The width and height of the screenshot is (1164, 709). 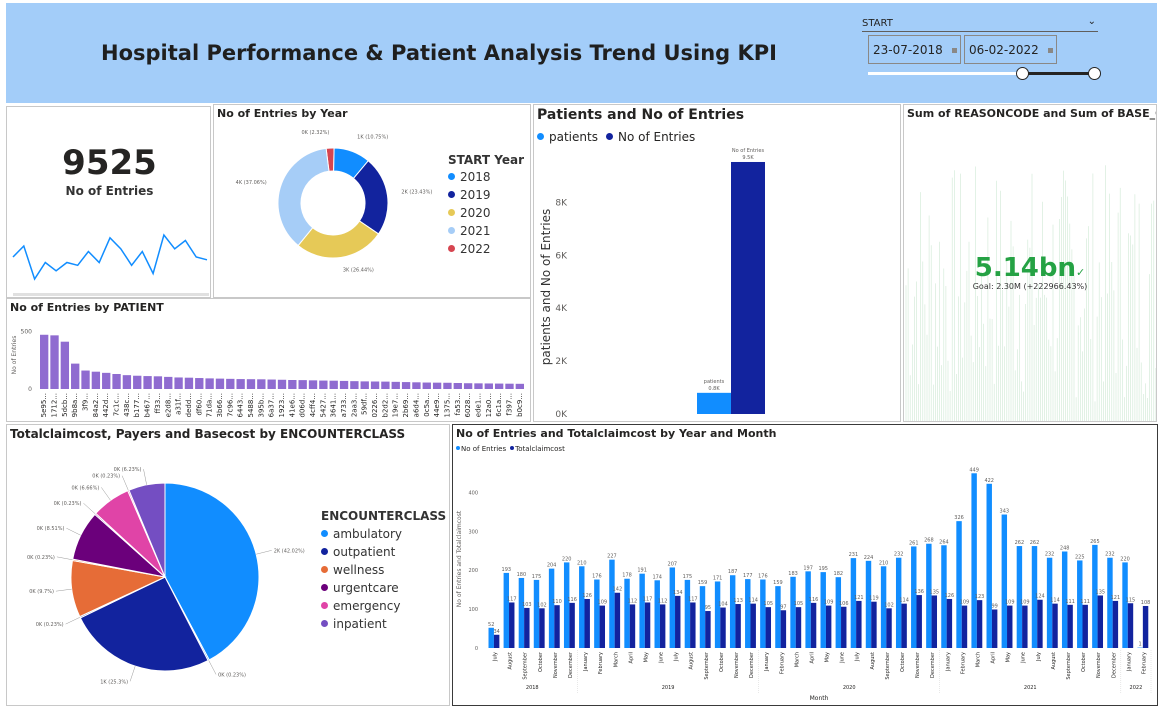 What do you see at coordinates (383, 624) in the screenshot?
I see `legend-item: inpatient` at bounding box center [383, 624].